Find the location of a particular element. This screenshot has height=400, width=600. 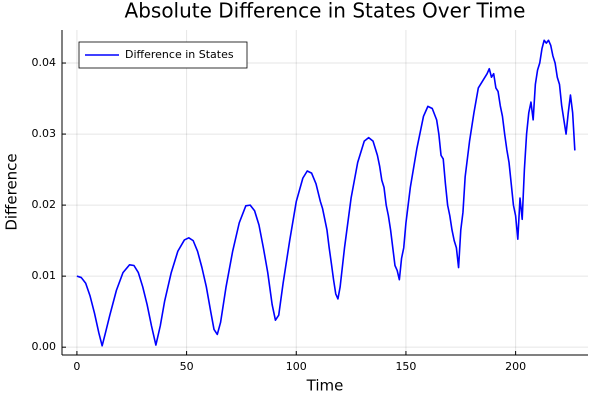

y-tick-label: 0.04 is located at coordinates (44, 62).